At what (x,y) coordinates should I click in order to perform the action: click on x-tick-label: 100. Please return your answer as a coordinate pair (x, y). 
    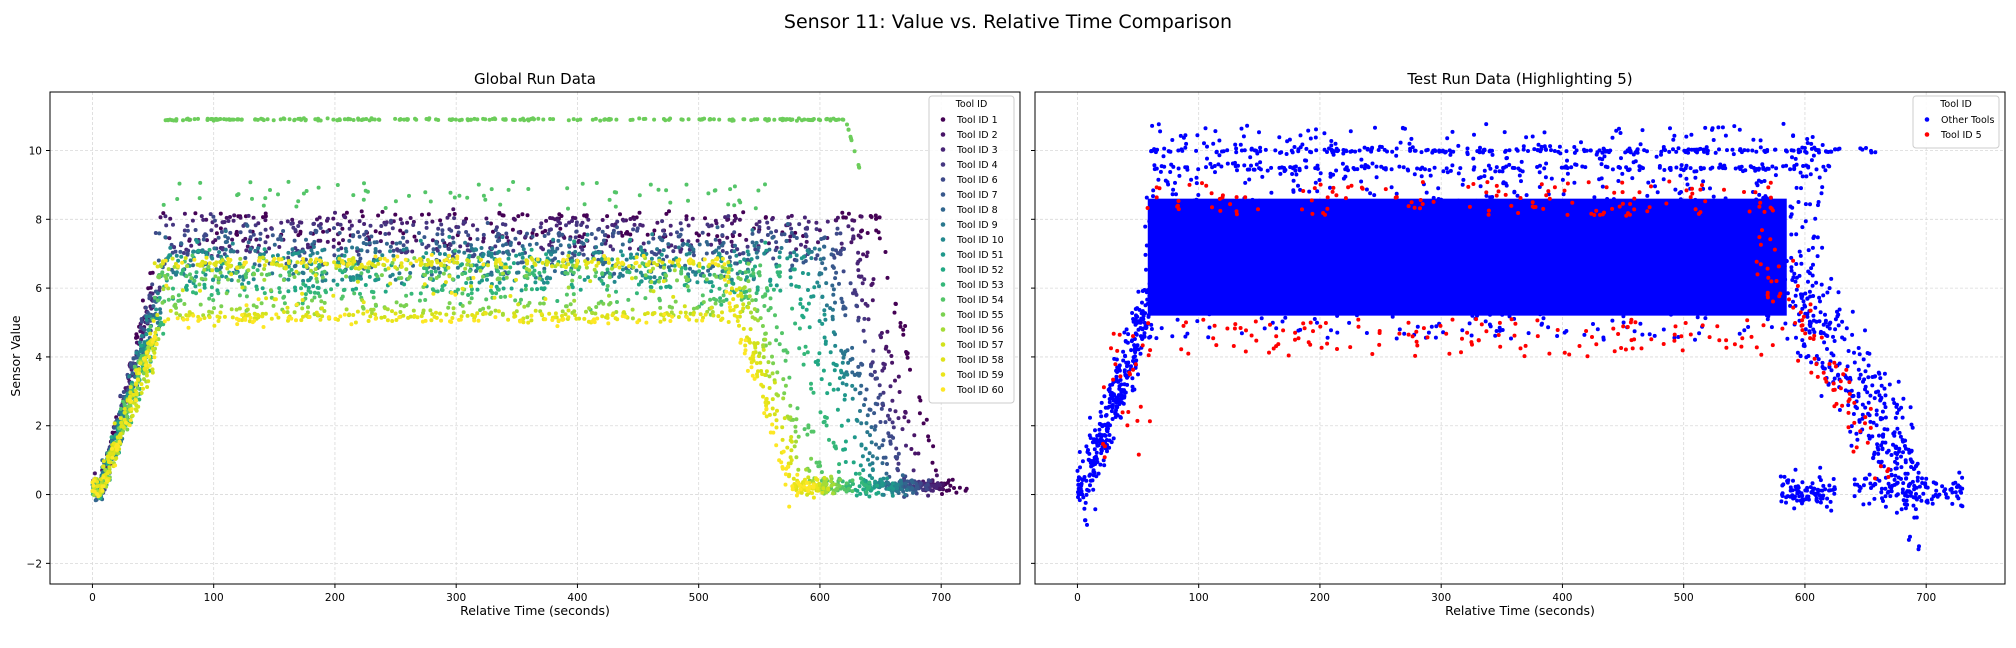
    Looking at the image, I should click on (214, 598).